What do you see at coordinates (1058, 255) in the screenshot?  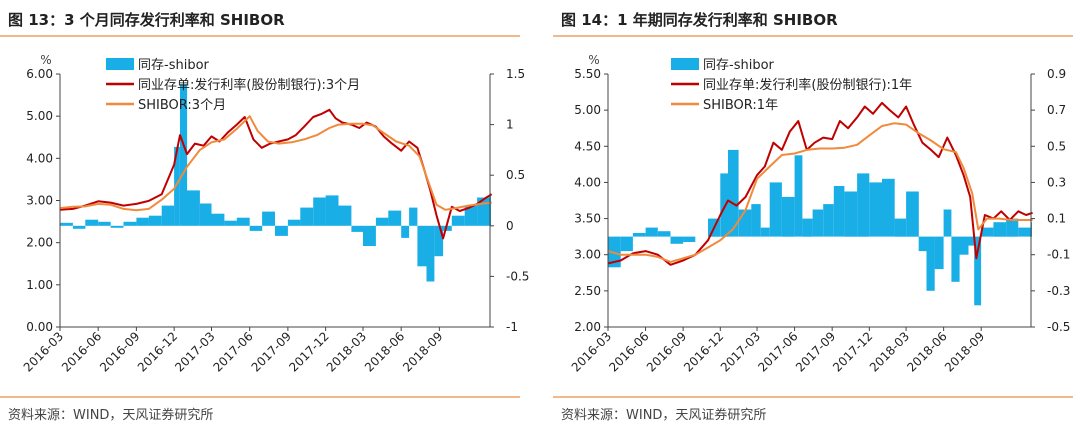 I see `y-right-tick-label: -0.1` at bounding box center [1058, 255].